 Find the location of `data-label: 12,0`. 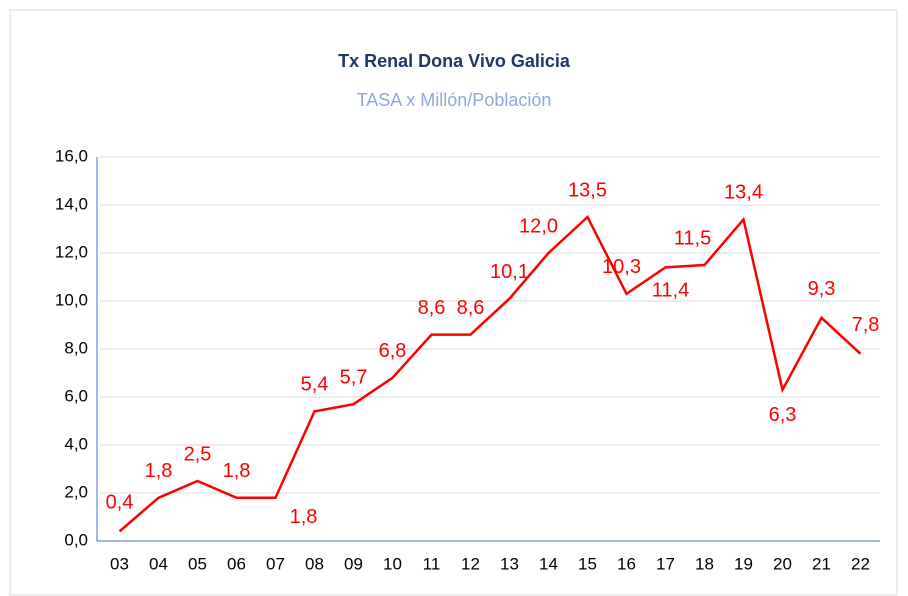

data-label: 12,0 is located at coordinates (538, 226).